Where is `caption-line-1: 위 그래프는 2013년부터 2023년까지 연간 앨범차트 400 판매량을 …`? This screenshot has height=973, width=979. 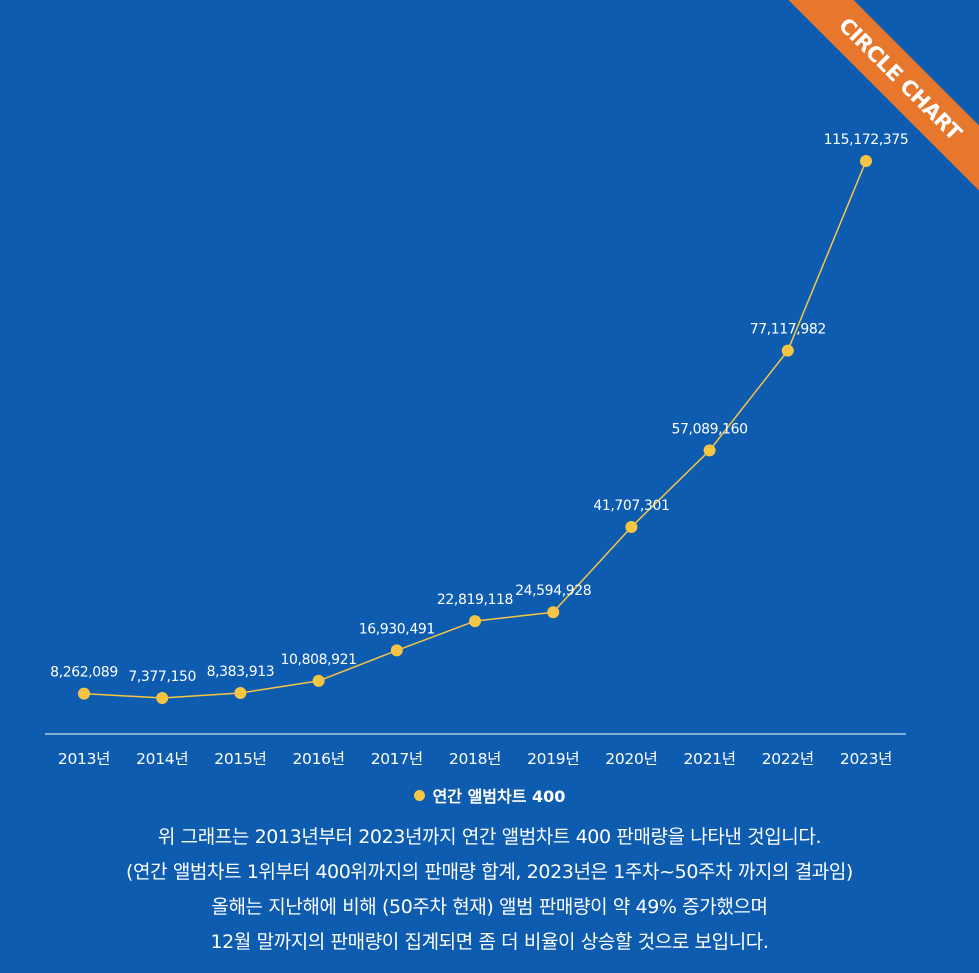 caption-line-1: 위 그래프는 2013년부터 2023년까지 연간 앨범차트 400 판매량을 … is located at coordinates (489, 837).